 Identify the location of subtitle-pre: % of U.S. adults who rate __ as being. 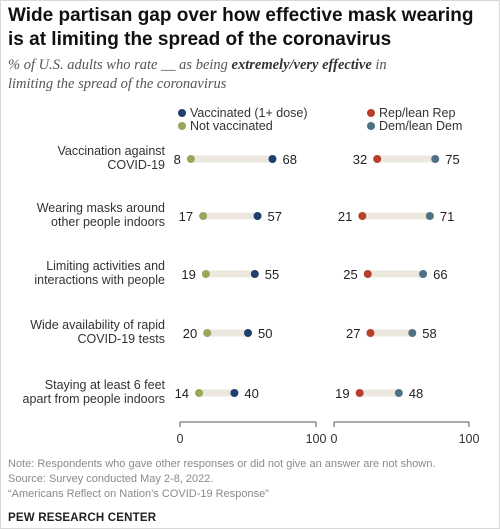
(120, 65).